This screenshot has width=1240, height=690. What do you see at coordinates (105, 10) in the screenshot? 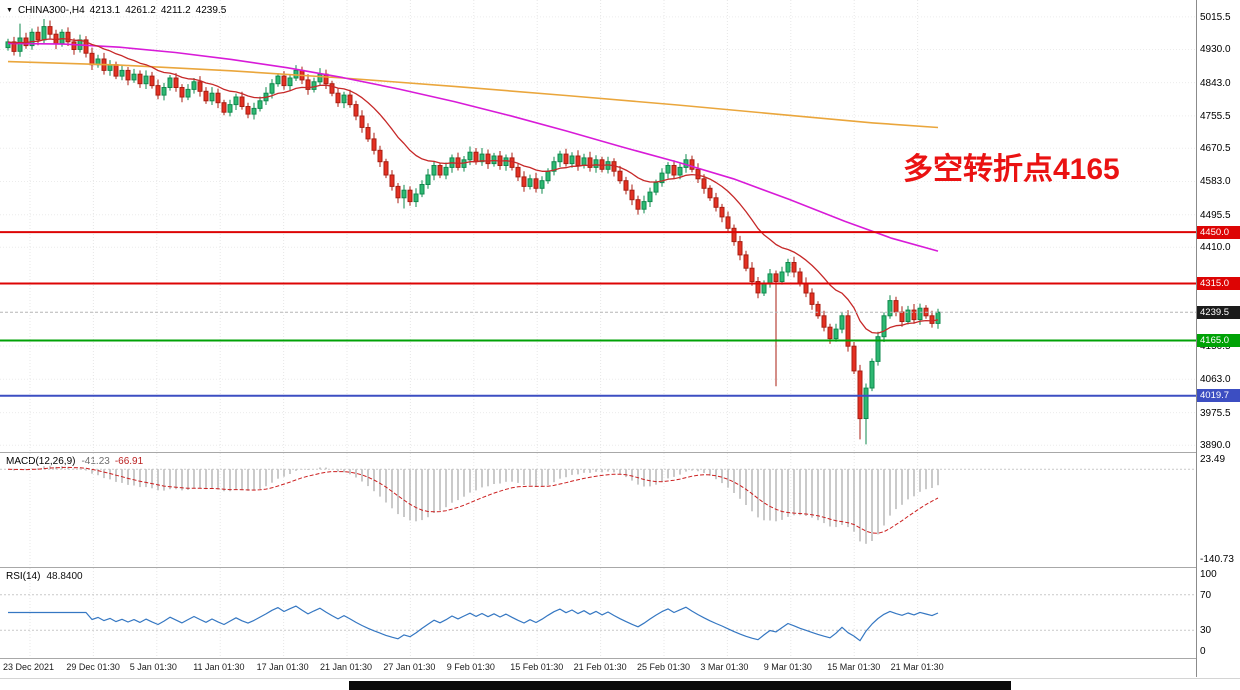
I see `ohlc-open: 4213.1` at bounding box center [105, 10].